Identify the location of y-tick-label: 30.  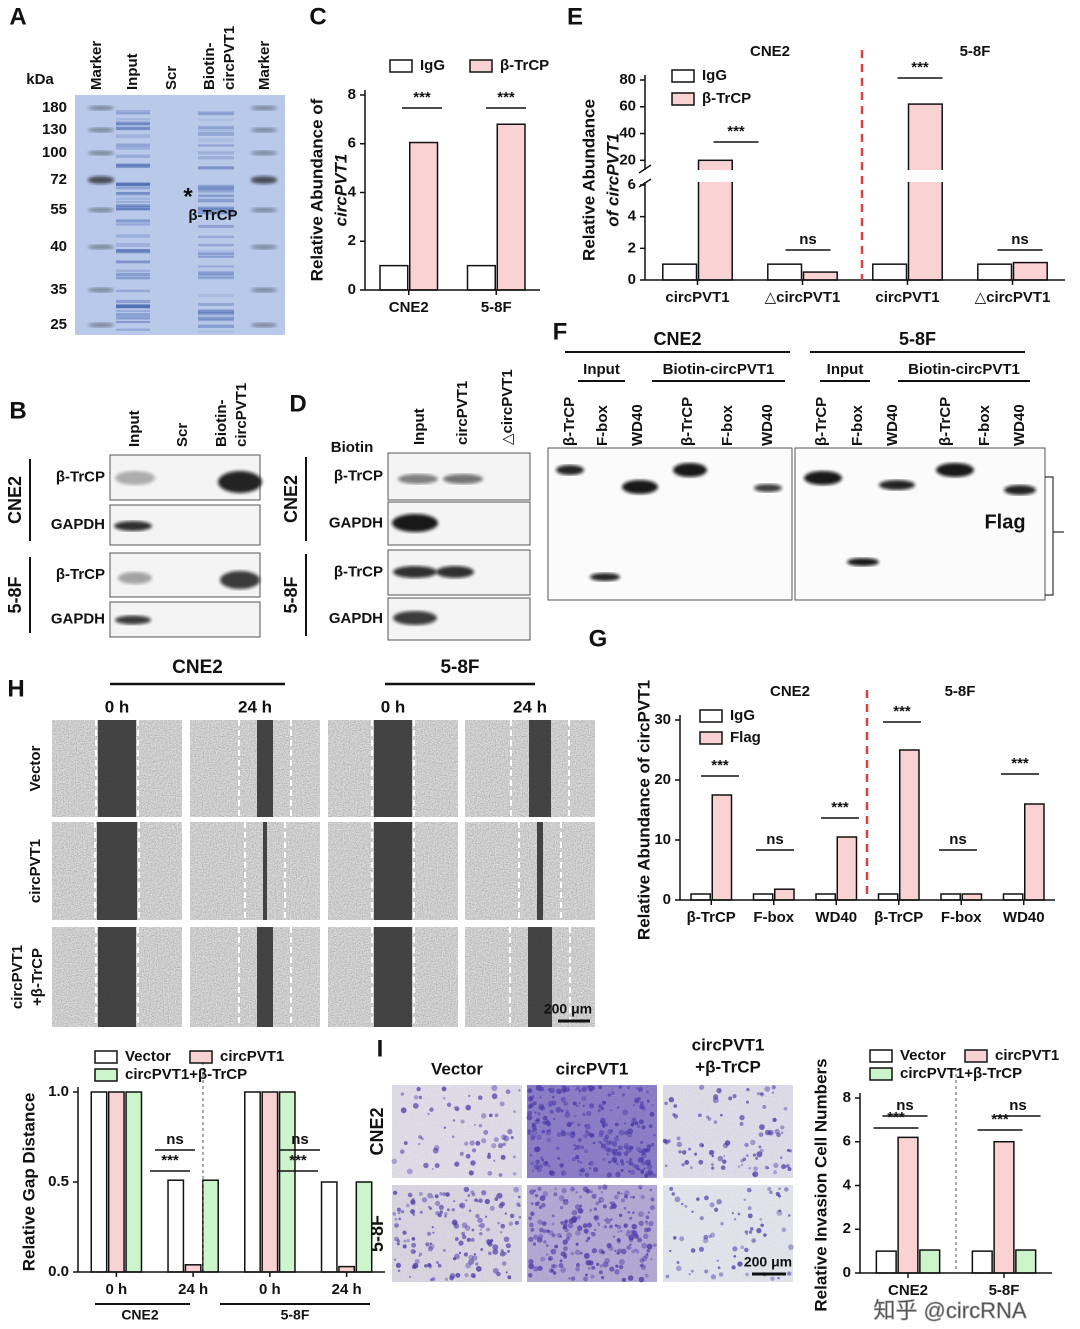
(662, 719).